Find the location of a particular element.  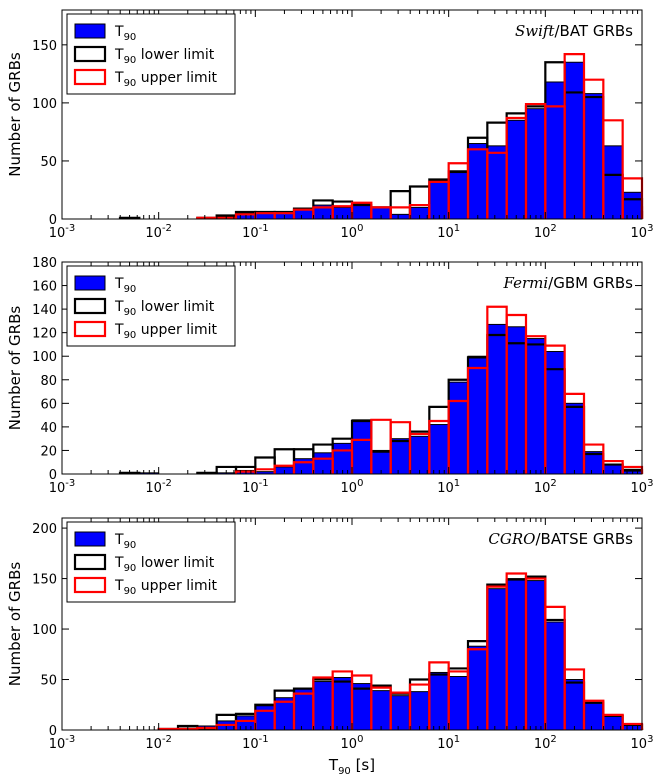

panel-title: CGRO/BATSE GRBs is located at coordinates (560, 539).